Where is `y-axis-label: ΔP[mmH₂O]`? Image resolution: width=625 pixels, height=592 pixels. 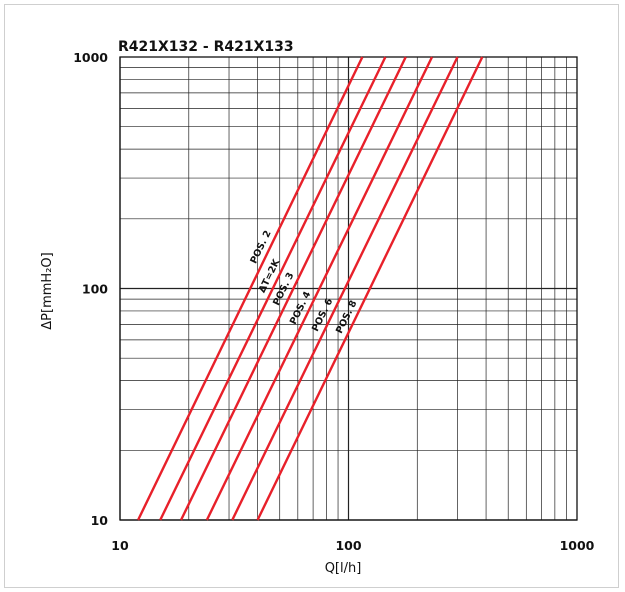
y-axis-label: ΔP[mmH₂O] is located at coordinates (47, 290).